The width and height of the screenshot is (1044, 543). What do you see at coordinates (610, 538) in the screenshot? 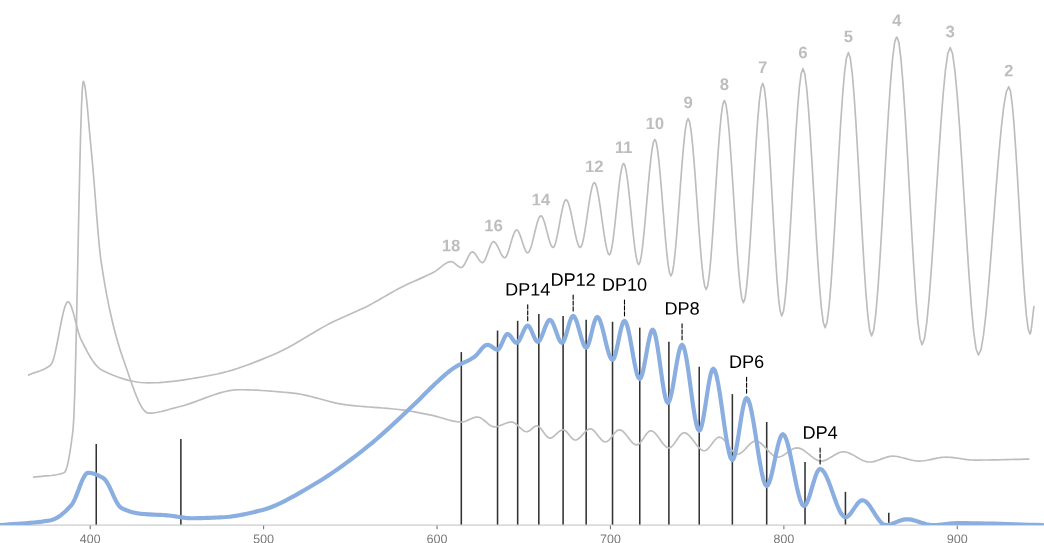
I see `x-tick-label: 700` at bounding box center [610, 538].